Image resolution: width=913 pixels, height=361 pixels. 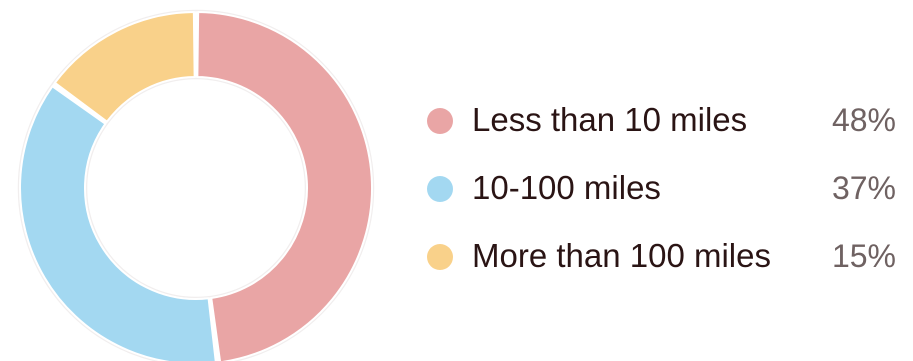 I want to click on legend-item-more-than-100-miles: More than 100 miles 15%, so click(x=662, y=264).